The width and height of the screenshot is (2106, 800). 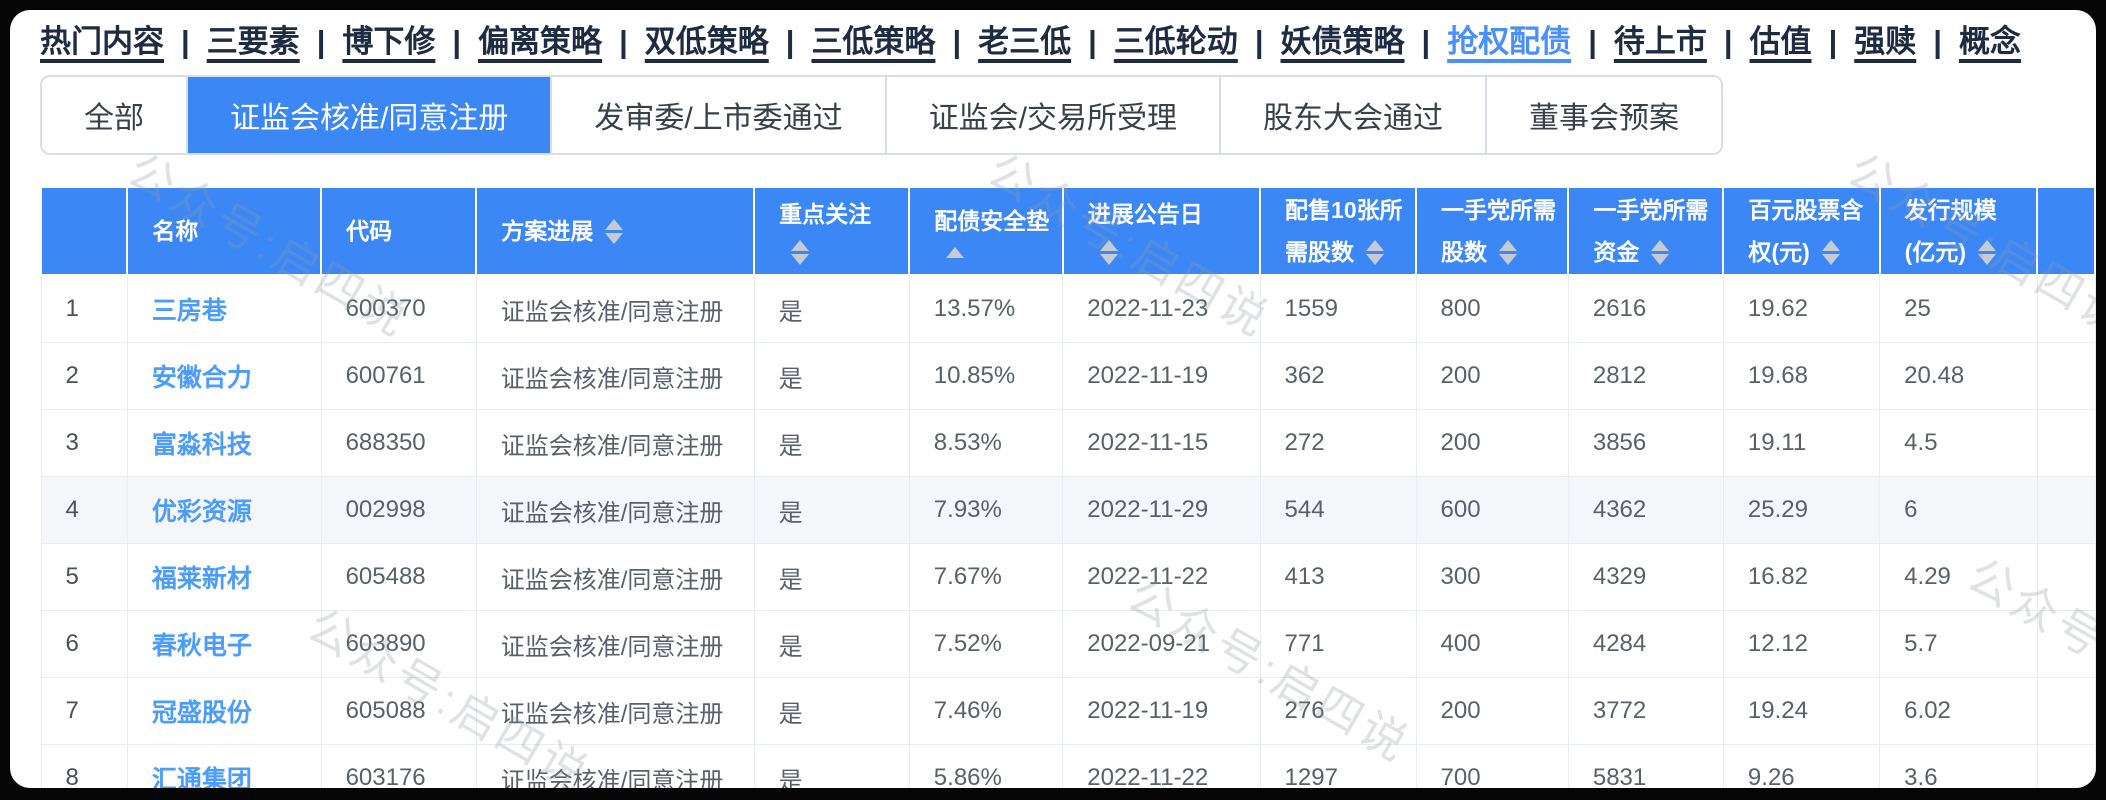 What do you see at coordinates (1161, 766) in the screenshot?
I see `cell-date: 2022-11-22` at bounding box center [1161, 766].